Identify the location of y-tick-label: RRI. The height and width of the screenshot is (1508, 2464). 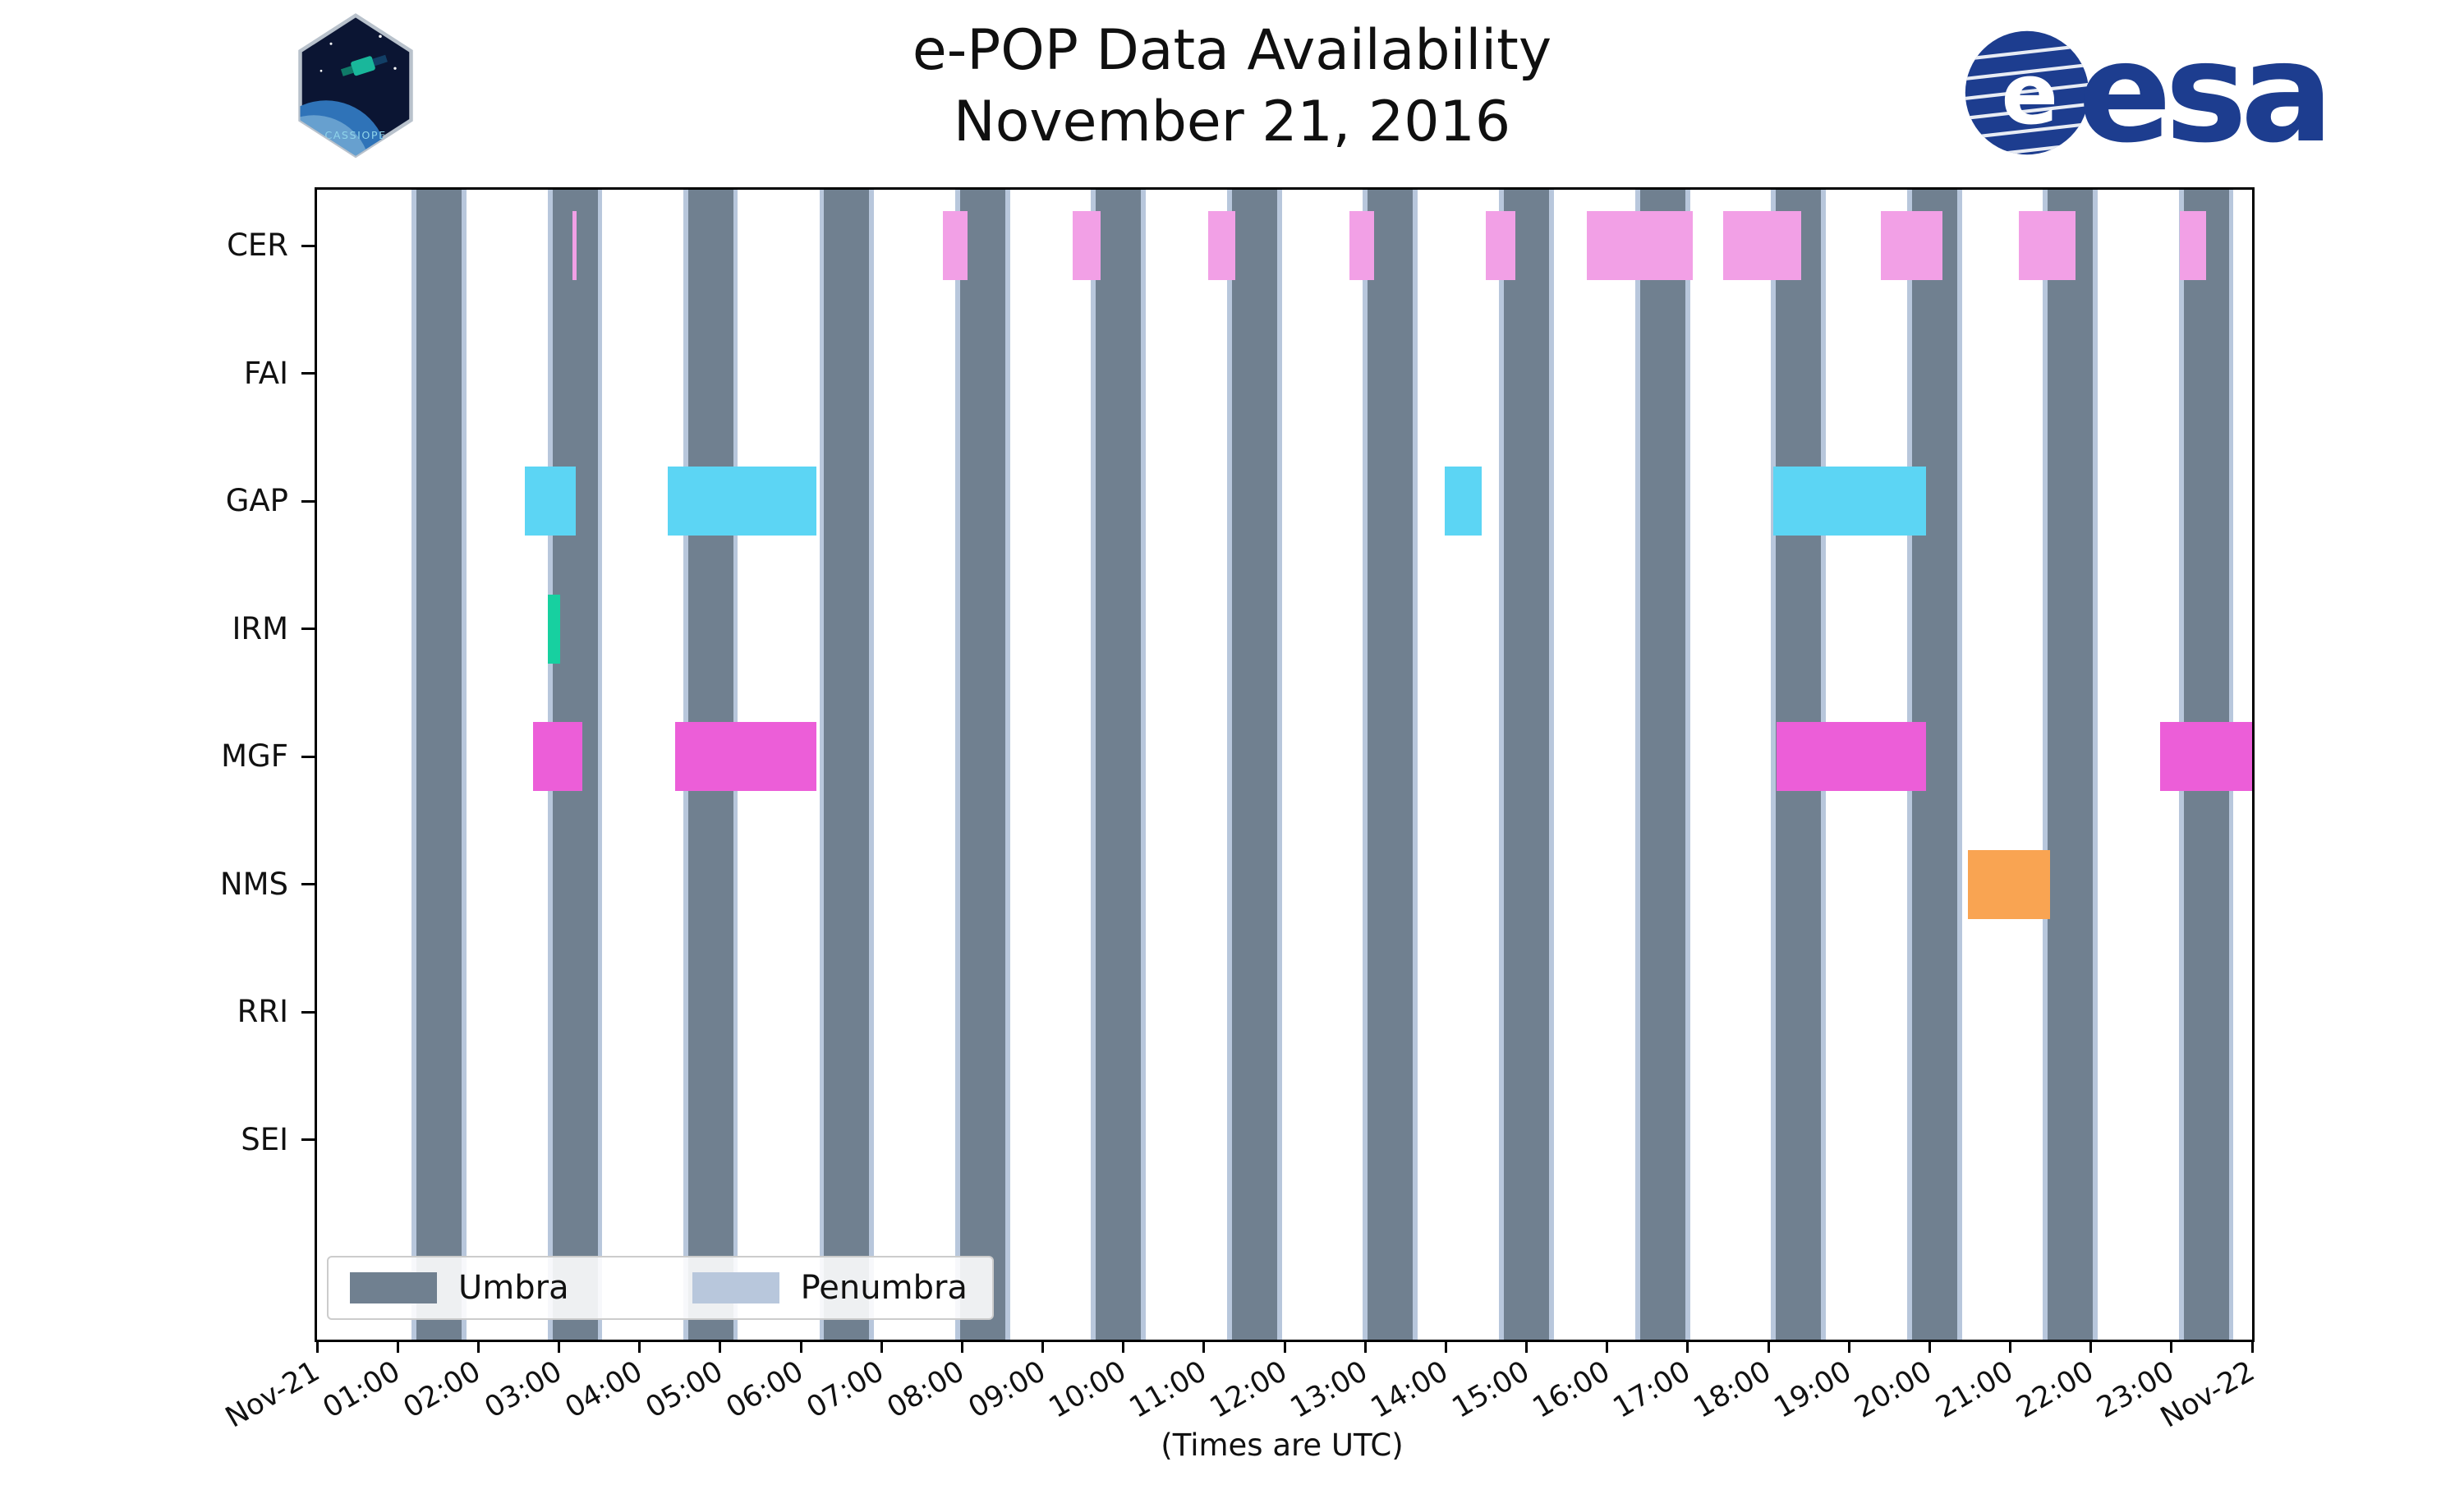
(262, 1012).